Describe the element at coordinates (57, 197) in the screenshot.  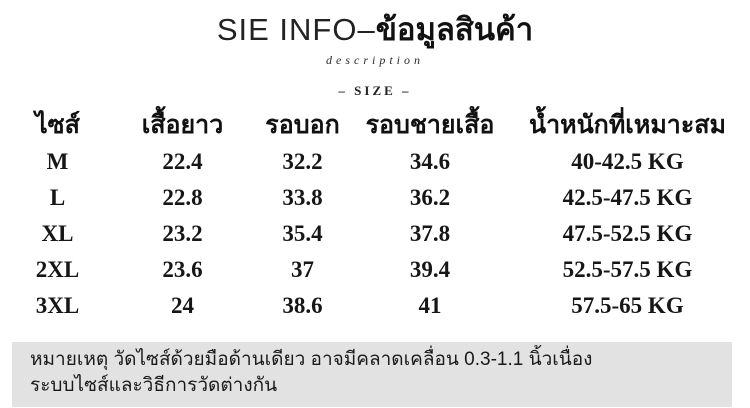
I see `table-cell-size: L` at that location.